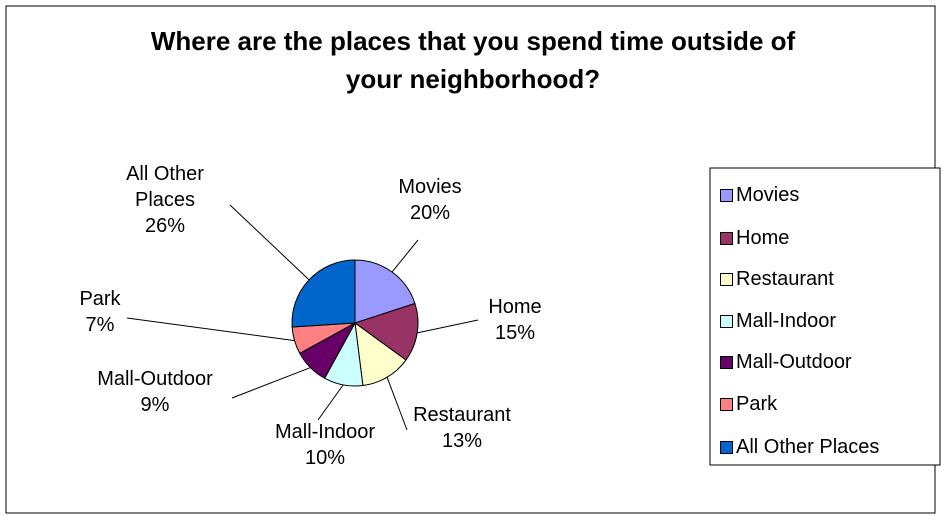 This screenshot has height=523, width=947. What do you see at coordinates (786, 321) in the screenshot?
I see `legend-label: Mall-Indoor` at bounding box center [786, 321].